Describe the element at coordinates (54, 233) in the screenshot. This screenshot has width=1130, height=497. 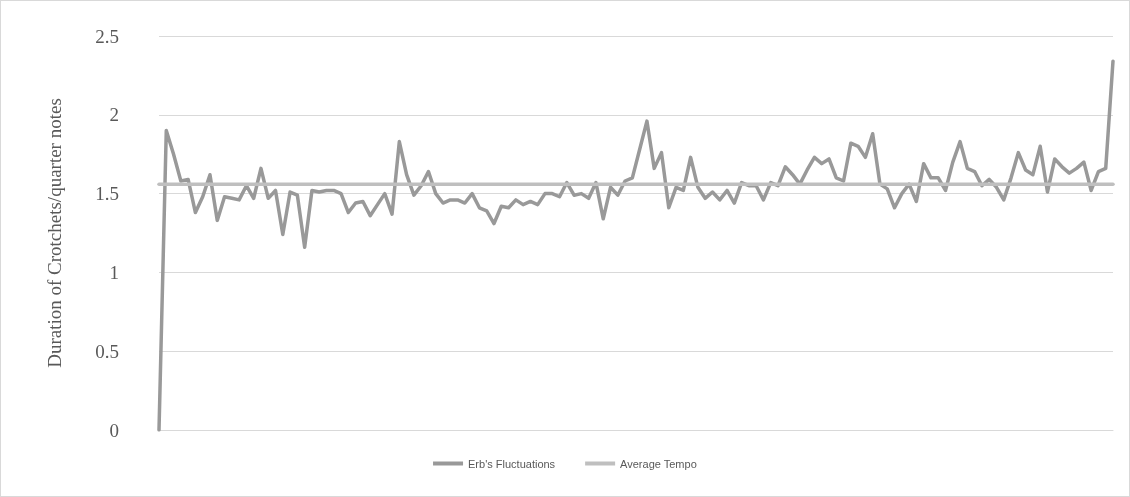
I see `y-axis-title: Duration of Crotchets/quarter notes` at that location.